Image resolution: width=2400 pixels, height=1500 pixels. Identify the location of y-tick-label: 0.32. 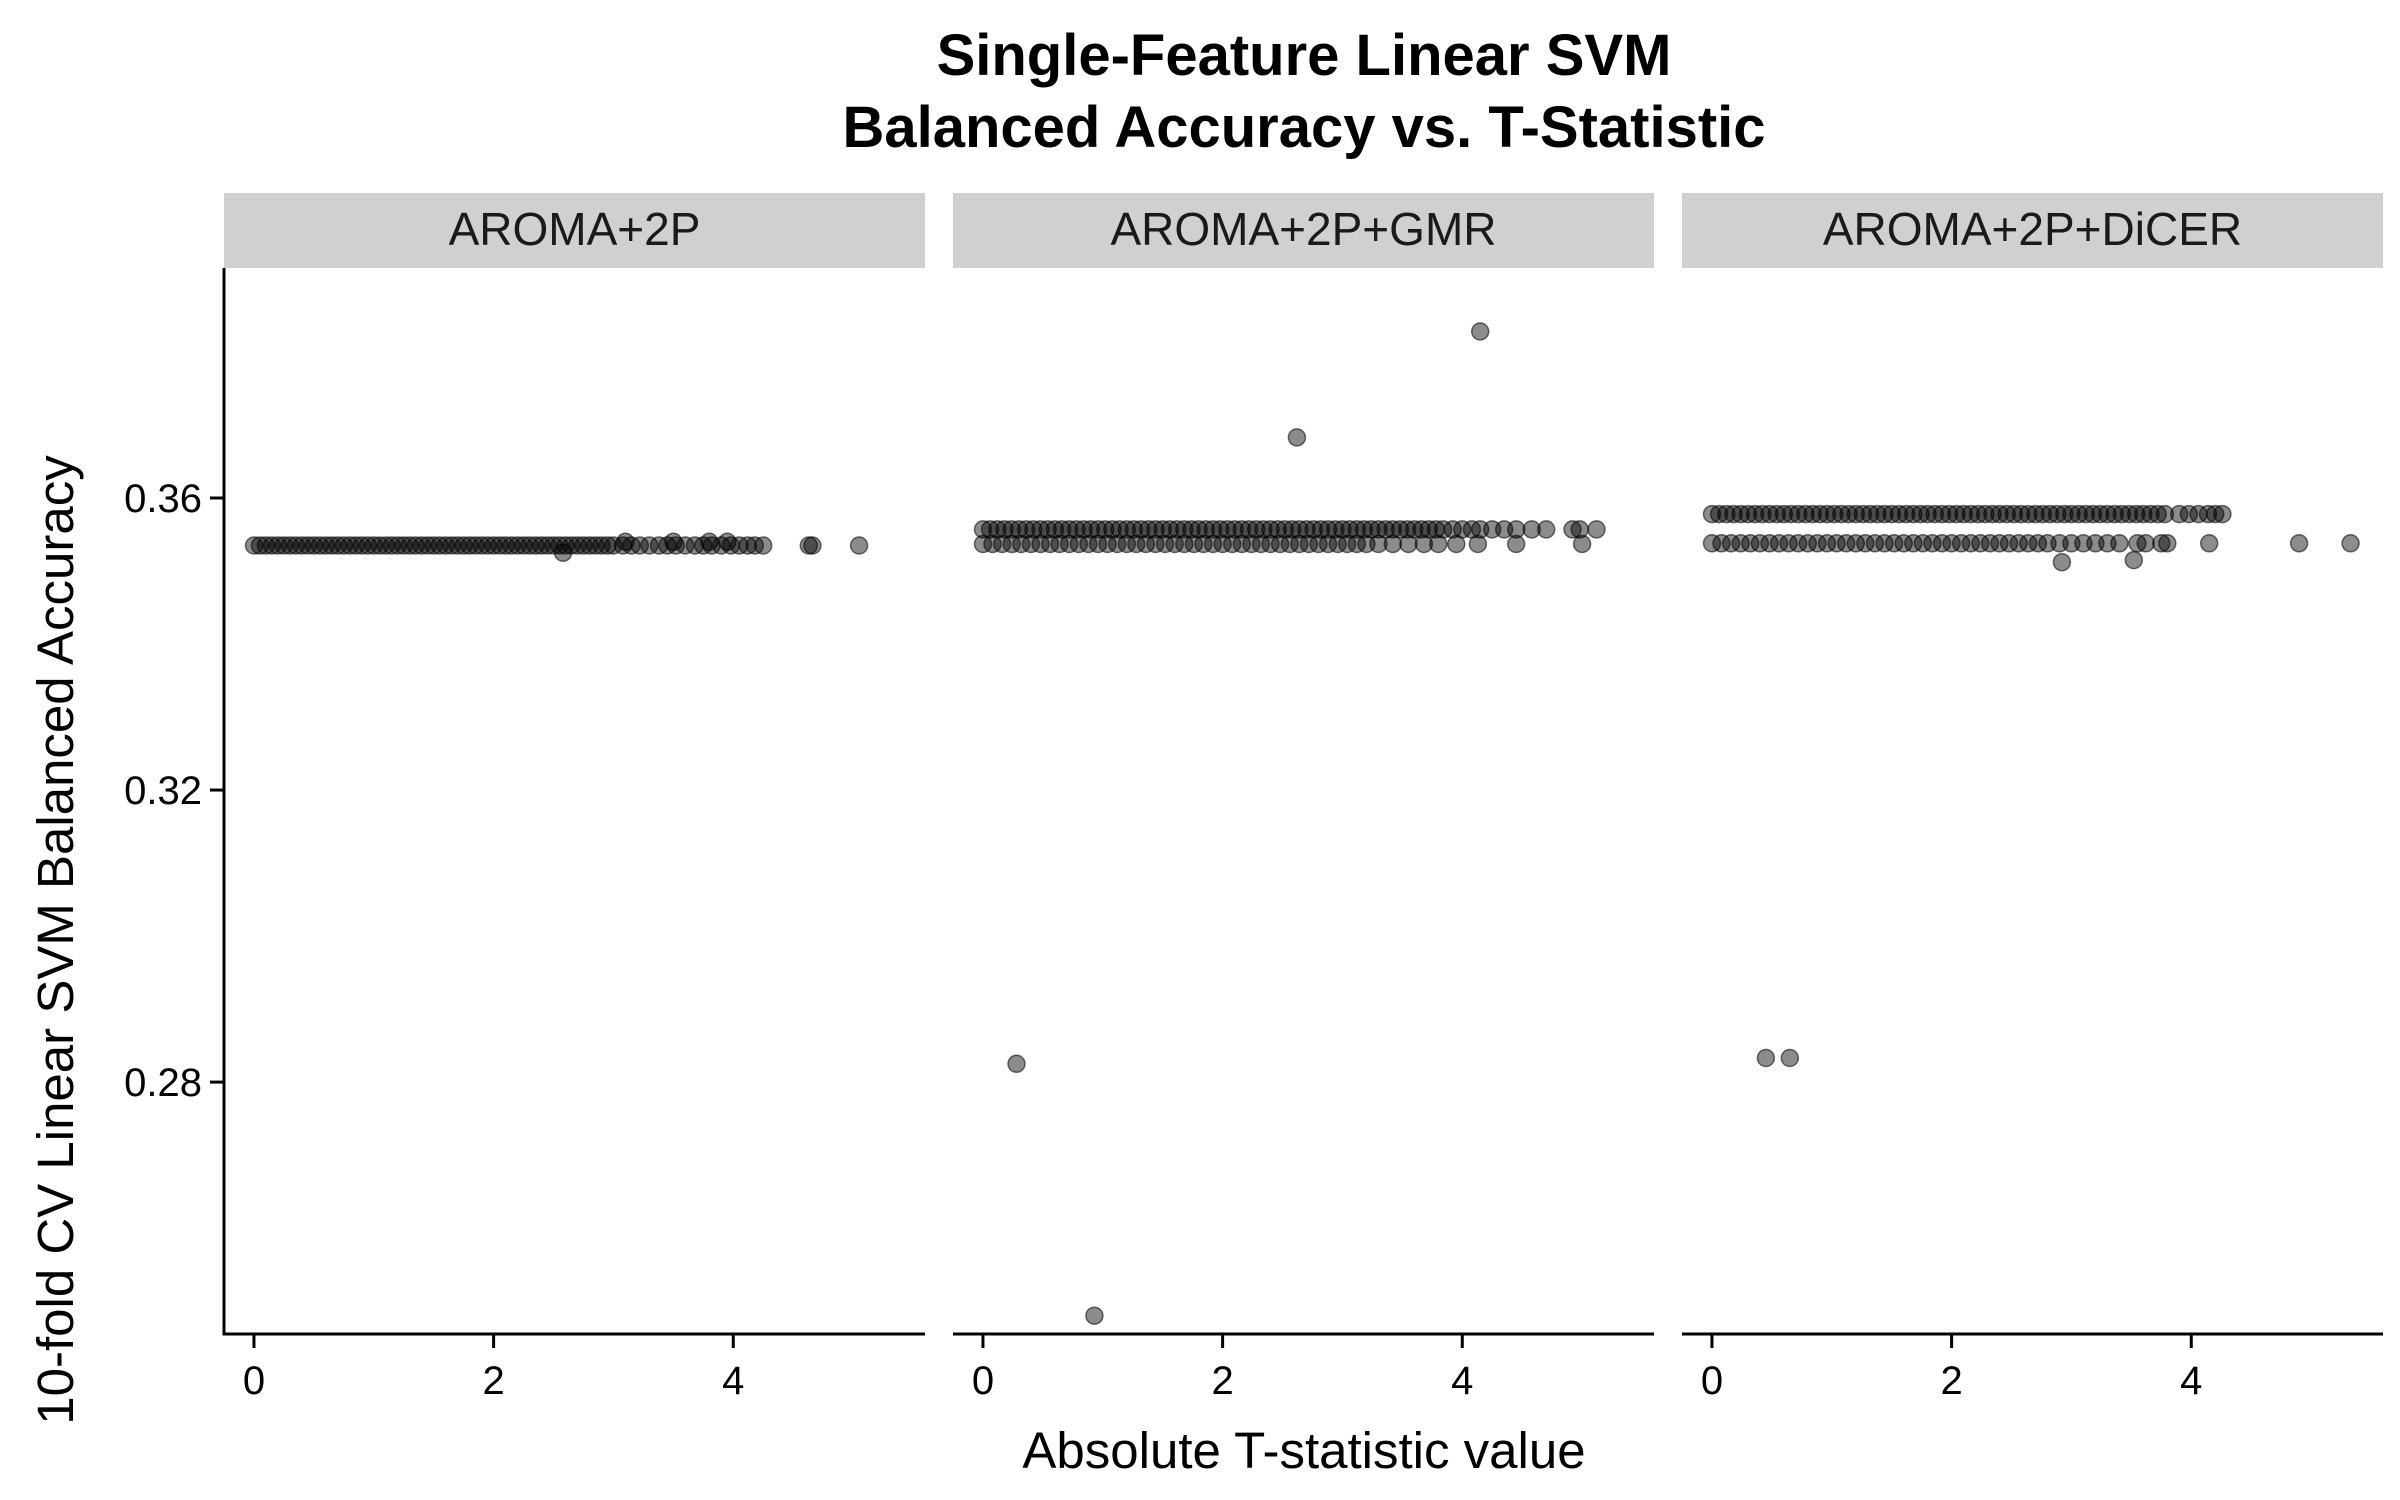
(163, 791).